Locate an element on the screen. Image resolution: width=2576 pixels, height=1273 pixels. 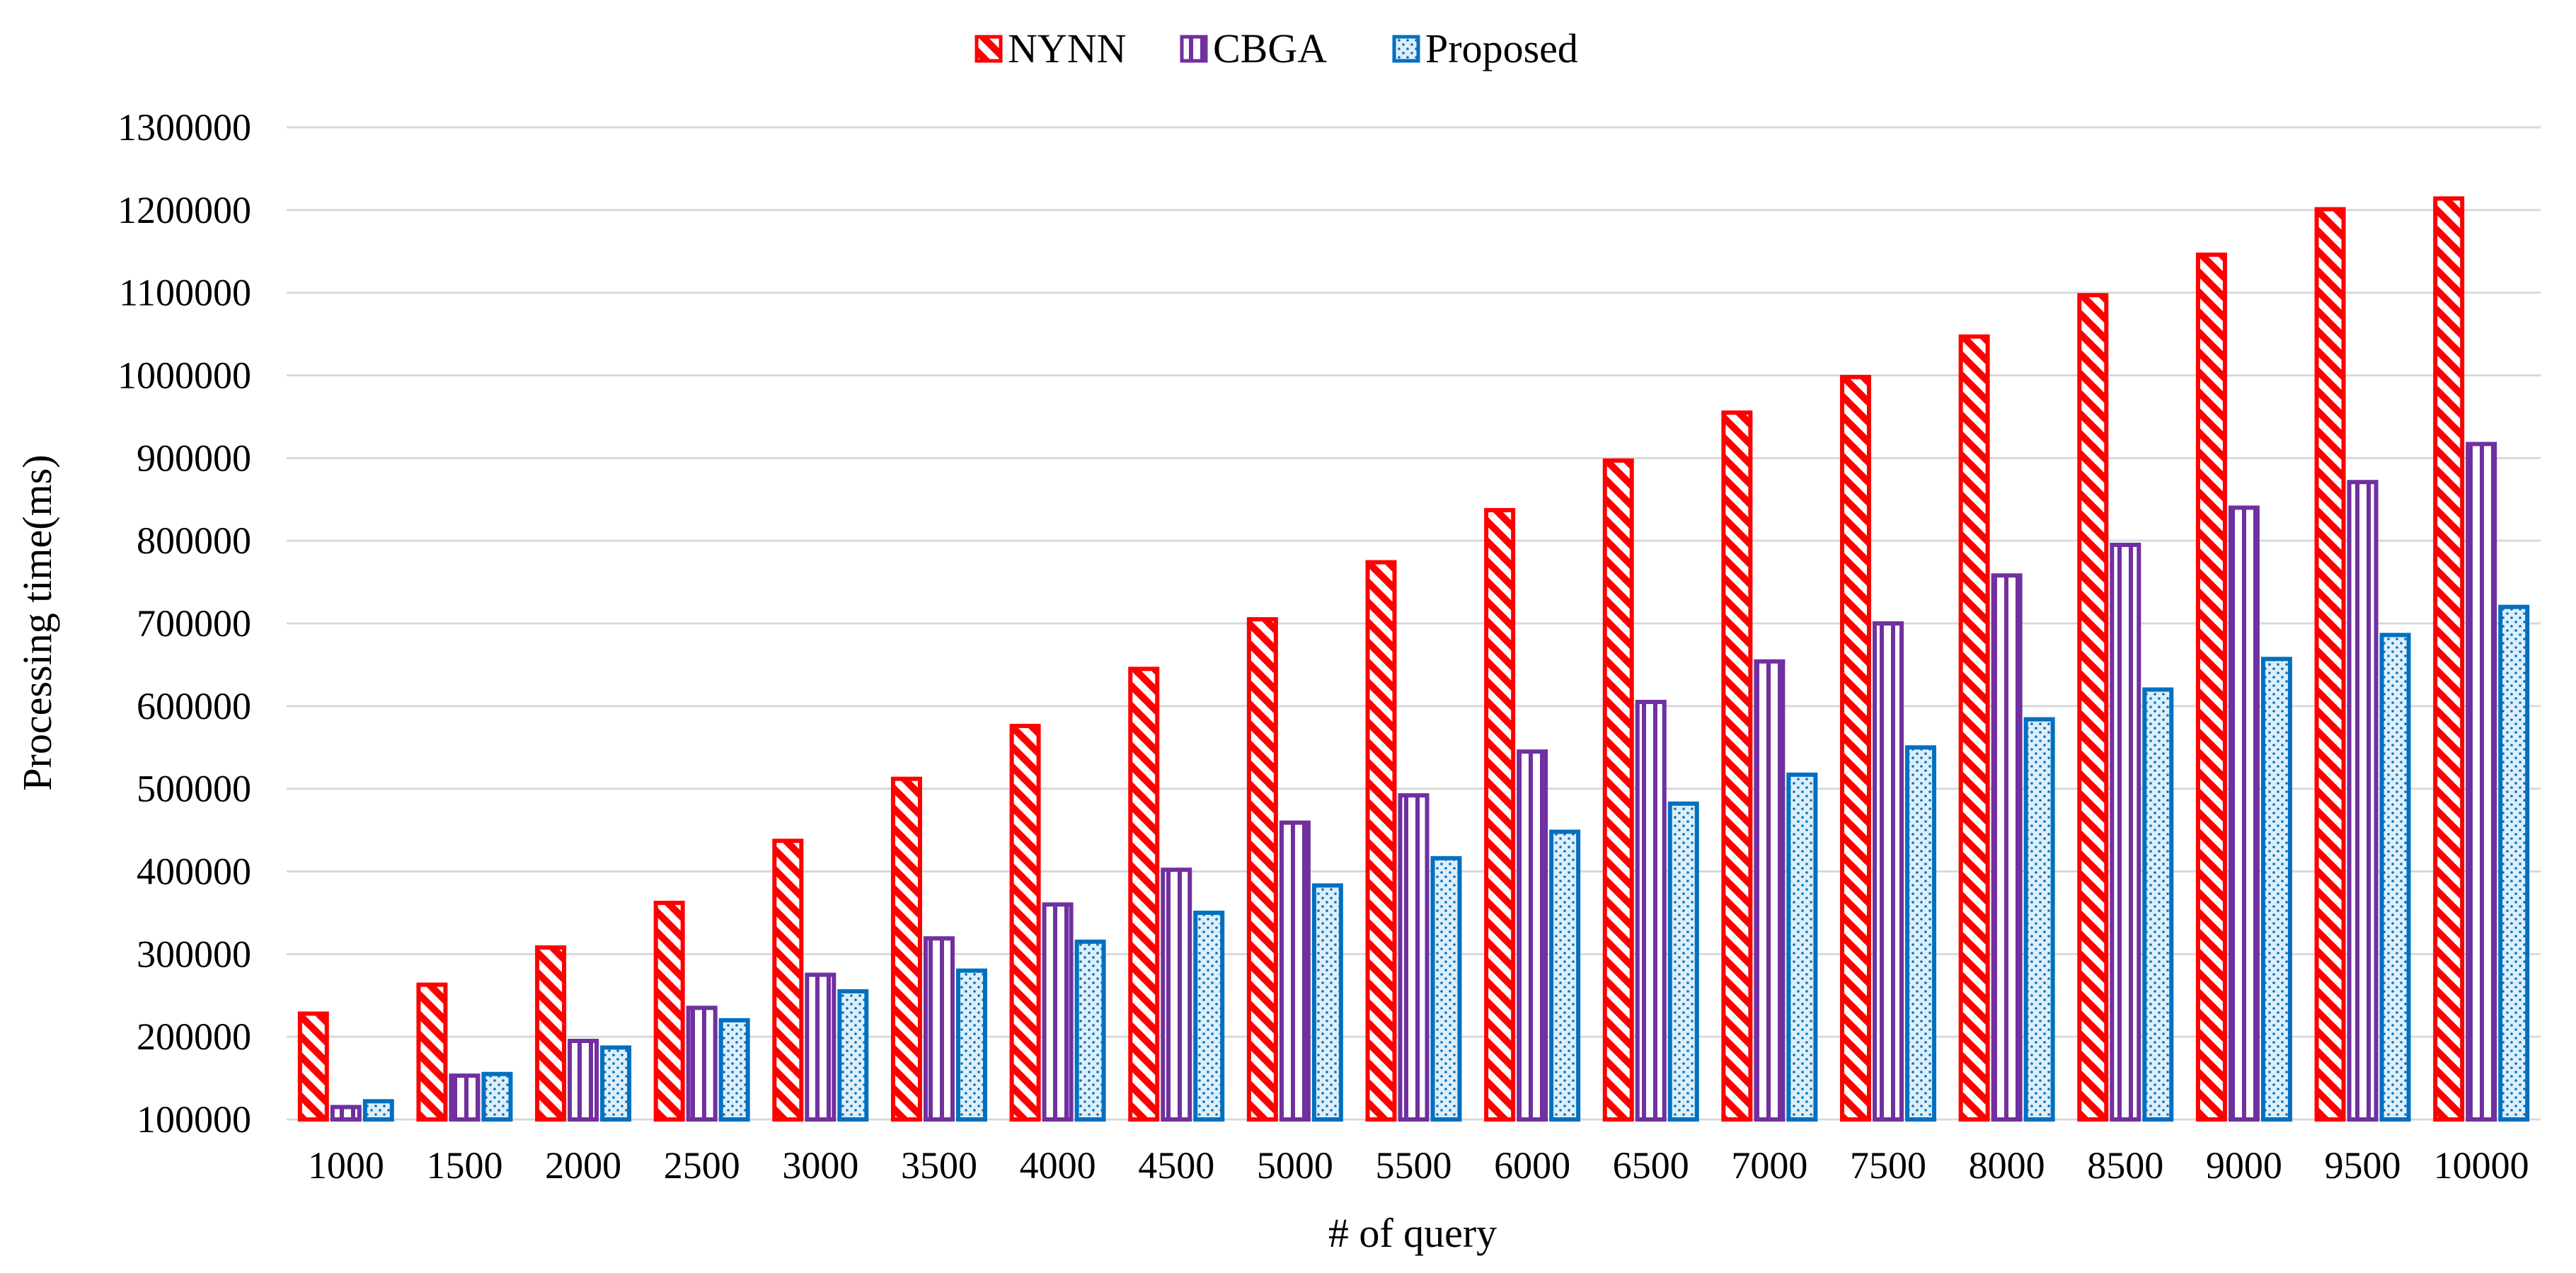
bar-nynn-2000 is located at coordinates (551, 1033).